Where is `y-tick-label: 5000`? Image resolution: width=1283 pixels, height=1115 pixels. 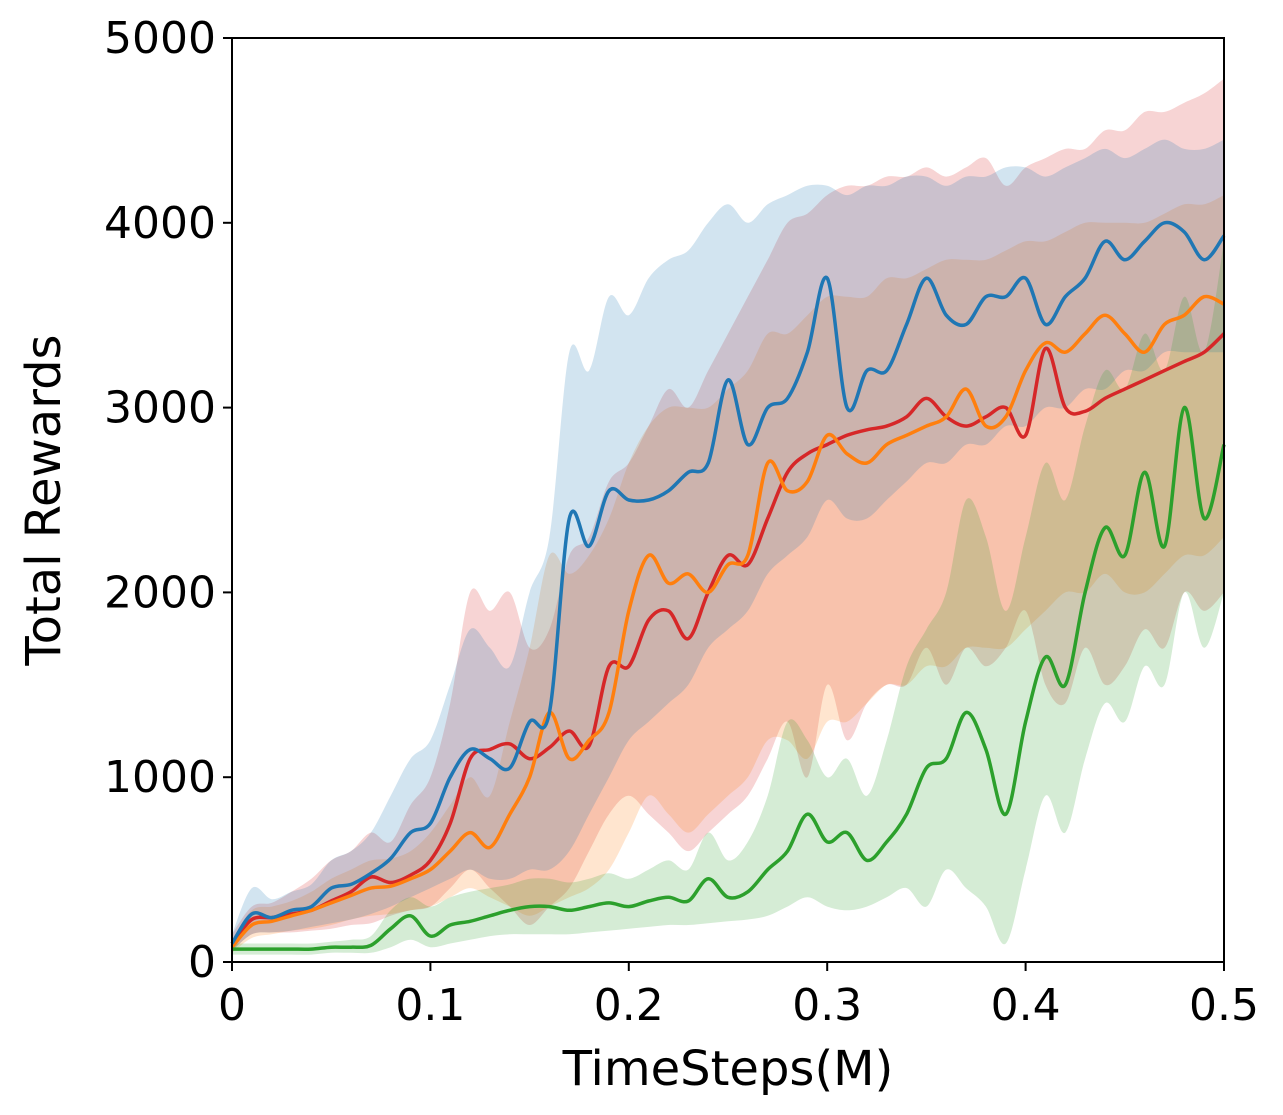 y-tick-label: 5000 is located at coordinates (160, 38).